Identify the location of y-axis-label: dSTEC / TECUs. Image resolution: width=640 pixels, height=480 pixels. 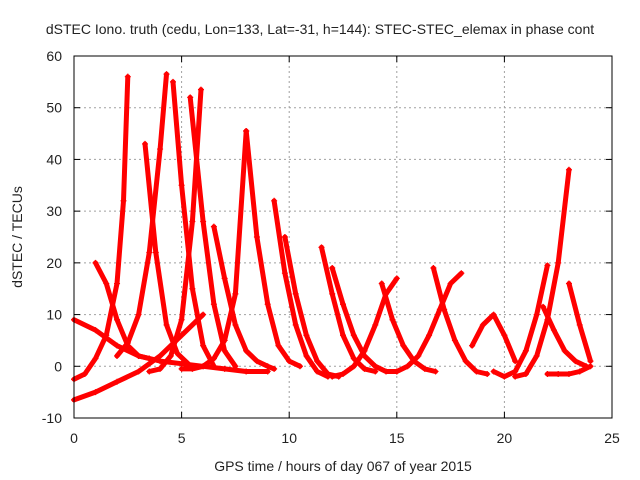
(17, 237).